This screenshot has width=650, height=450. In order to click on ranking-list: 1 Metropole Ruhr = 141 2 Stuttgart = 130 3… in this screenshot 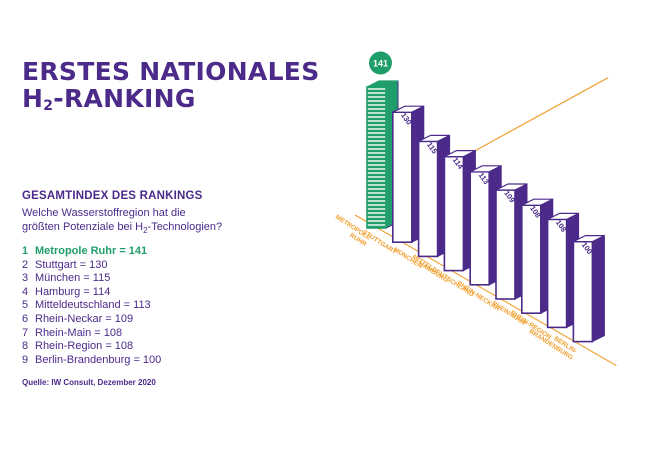, I will do `click(91, 306)`.